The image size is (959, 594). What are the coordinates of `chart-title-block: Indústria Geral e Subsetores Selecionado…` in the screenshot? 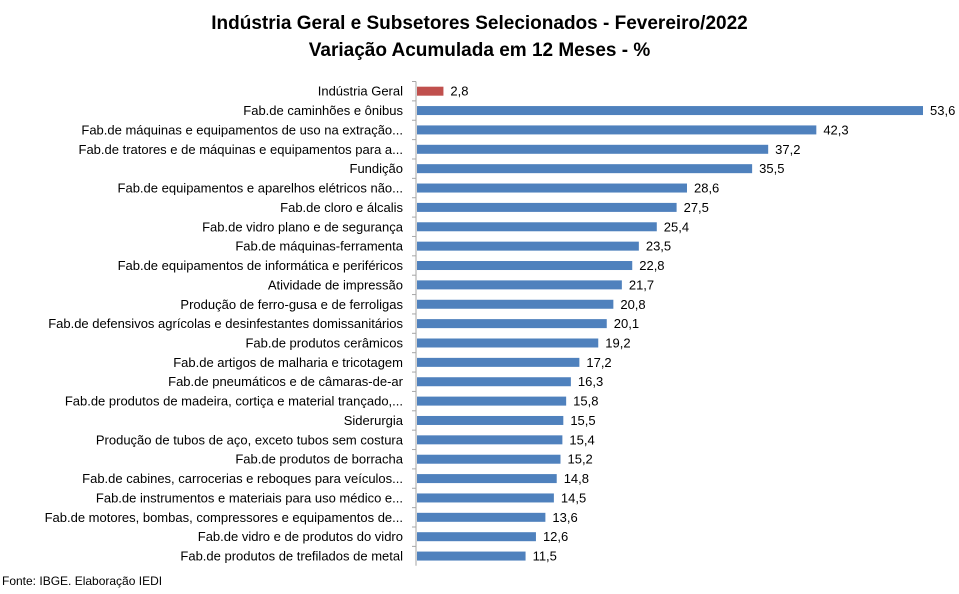 It's located at (479, 37).